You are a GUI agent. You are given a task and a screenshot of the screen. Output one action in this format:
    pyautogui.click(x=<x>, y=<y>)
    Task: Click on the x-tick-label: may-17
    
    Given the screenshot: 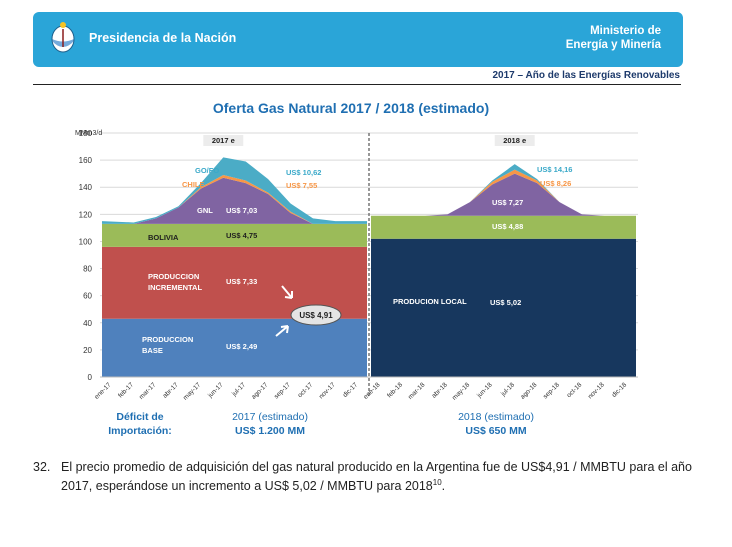 What is the action you would take?
    pyautogui.click(x=192, y=391)
    